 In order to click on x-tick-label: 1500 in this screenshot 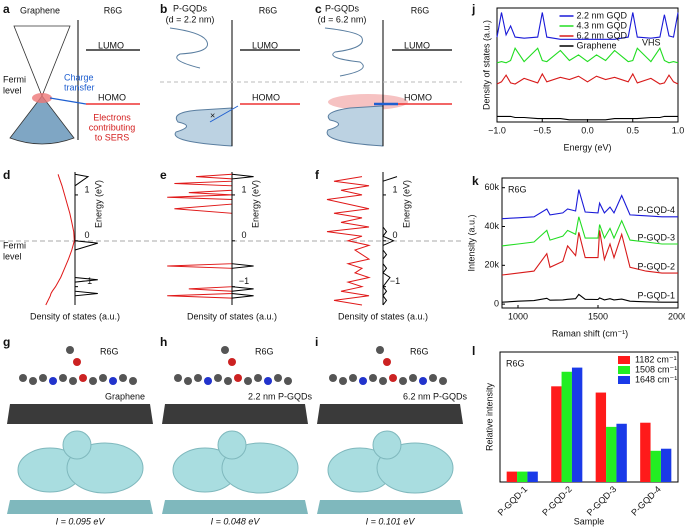, I will do `click(598, 316)`.